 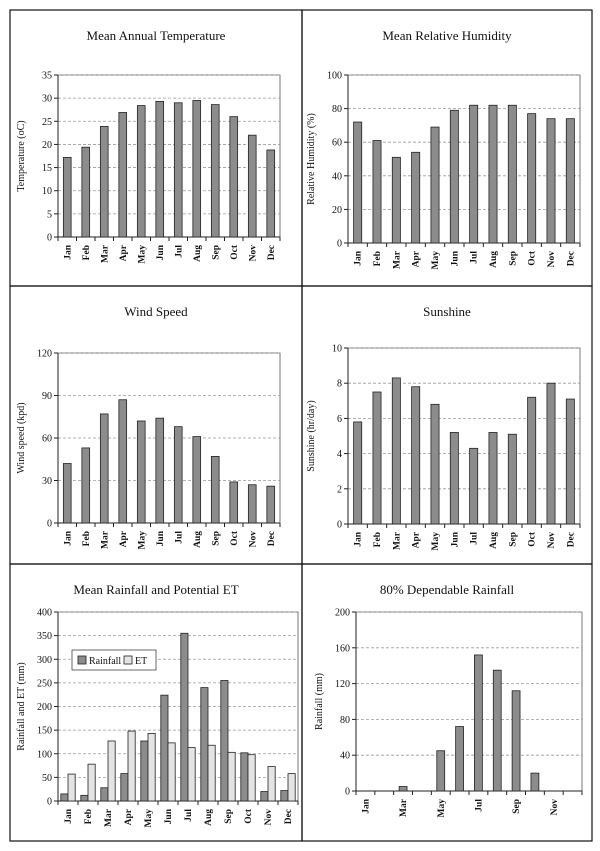 What do you see at coordinates (44, 731) in the screenshot?
I see `y-tick-label: 150` at bounding box center [44, 731].